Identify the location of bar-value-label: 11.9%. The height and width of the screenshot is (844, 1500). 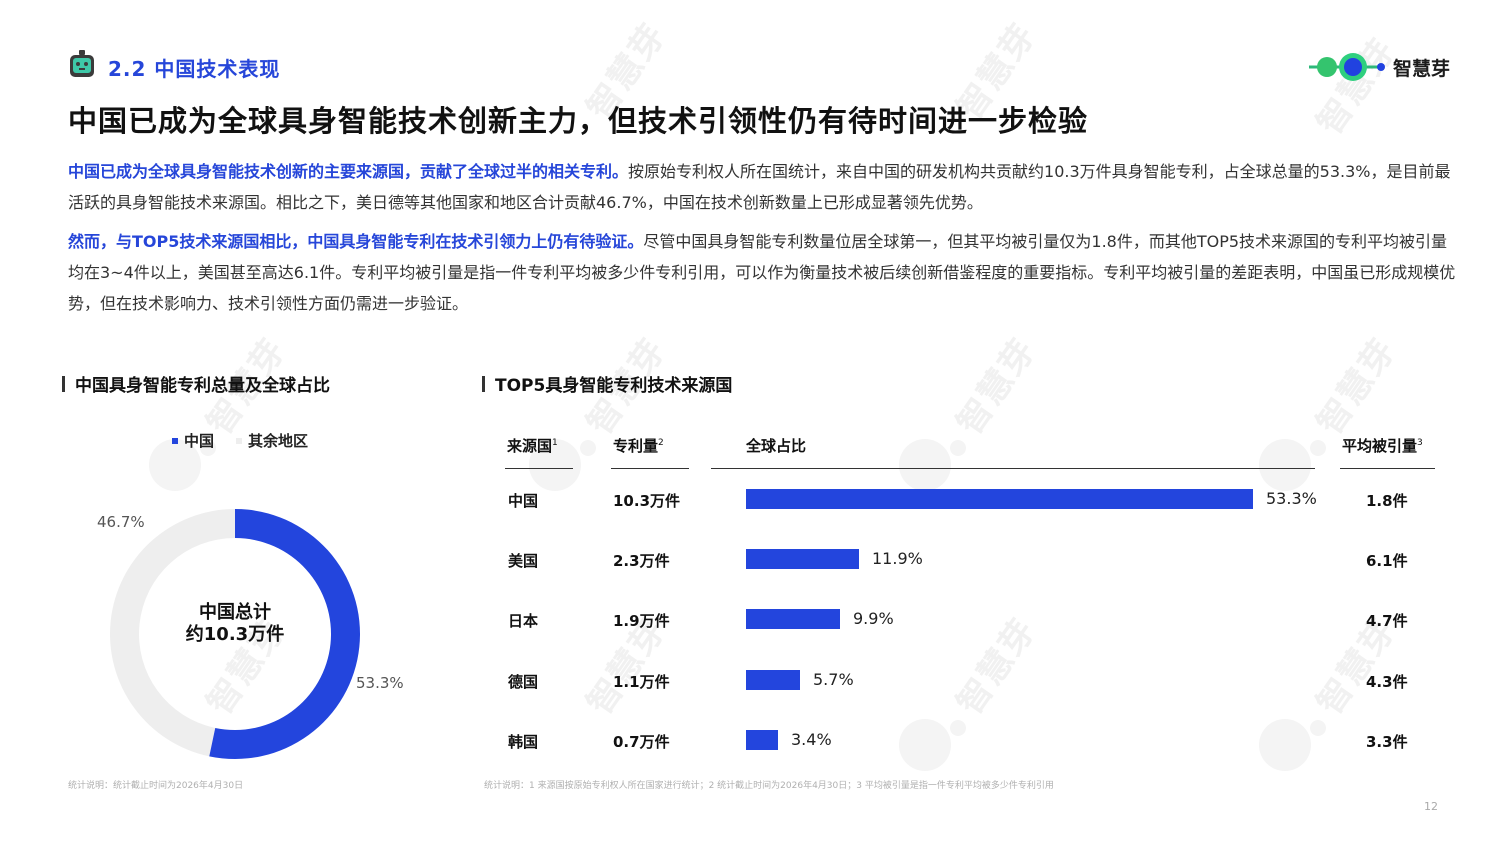
(897, 559).